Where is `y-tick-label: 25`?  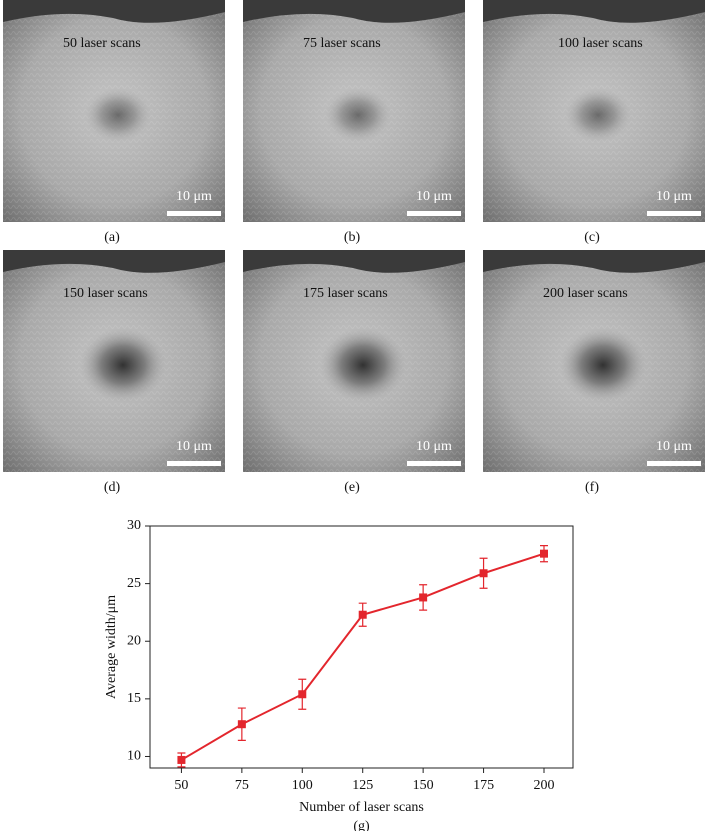 y-tick-label: 25 is located at coordinates (134, 583).